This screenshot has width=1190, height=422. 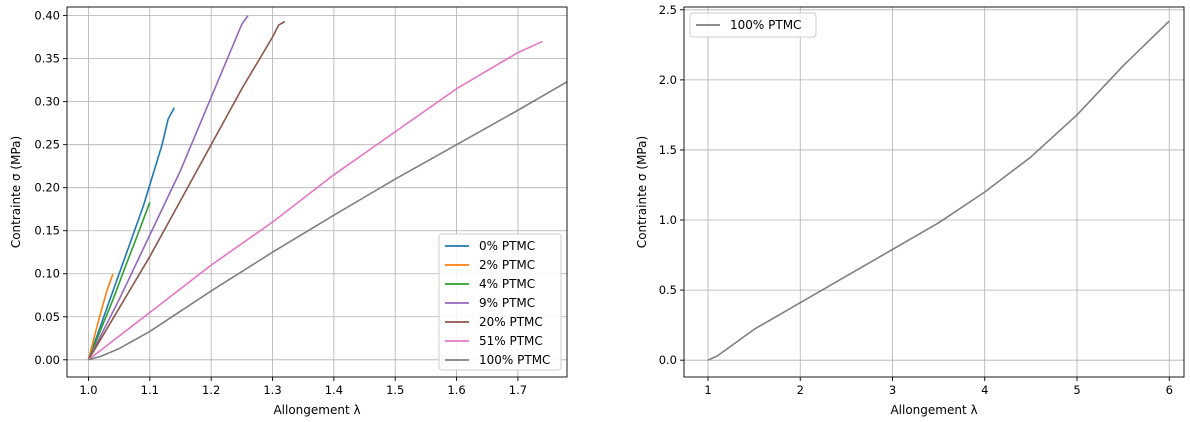 What do you see at coordinates (668, 360) in the screenshot?
I see `y-tick-label: 0.0` at bounding box center [668, 360].